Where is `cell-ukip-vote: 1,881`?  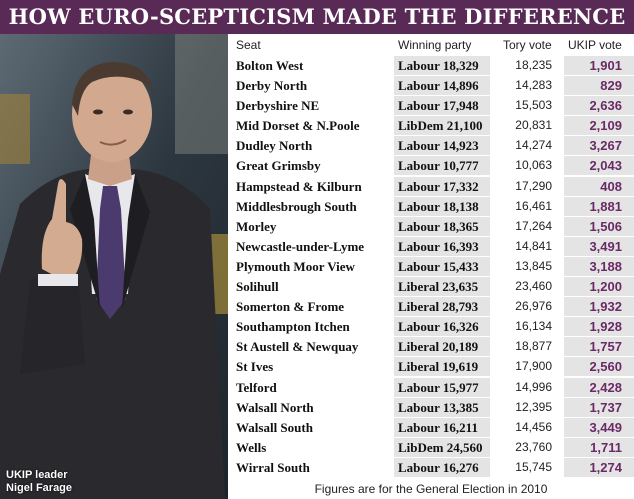 cell-ukip-vote: 1,881 is located at coordinates (599, 206).